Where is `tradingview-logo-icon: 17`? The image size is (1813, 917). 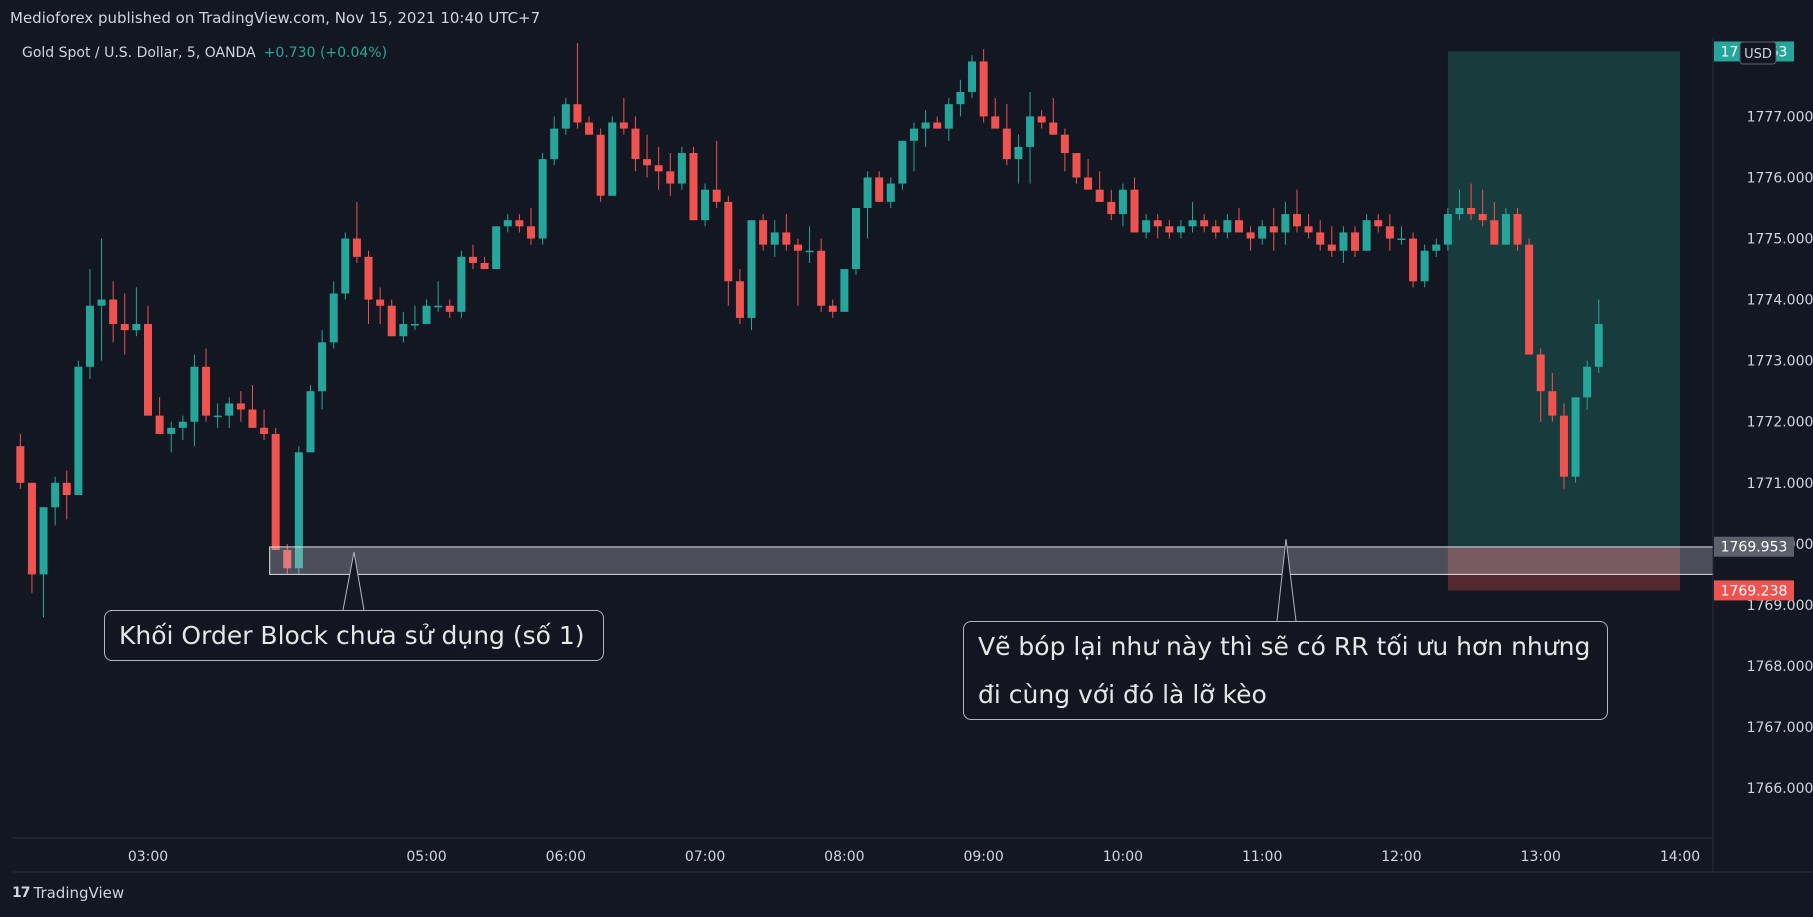 tradingview-logo-icon: 17 is located at coordinates (21, 893).